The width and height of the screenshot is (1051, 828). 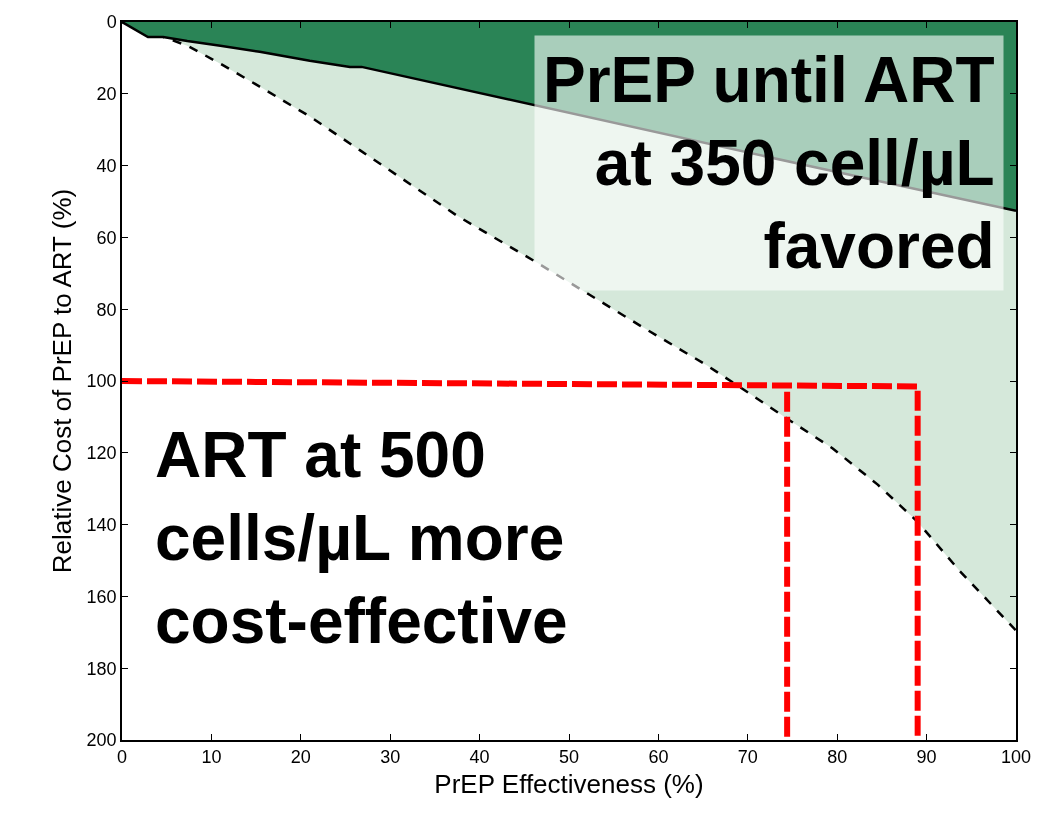 I want to click on x-tick-label: 70, so click(x=747, y=757).